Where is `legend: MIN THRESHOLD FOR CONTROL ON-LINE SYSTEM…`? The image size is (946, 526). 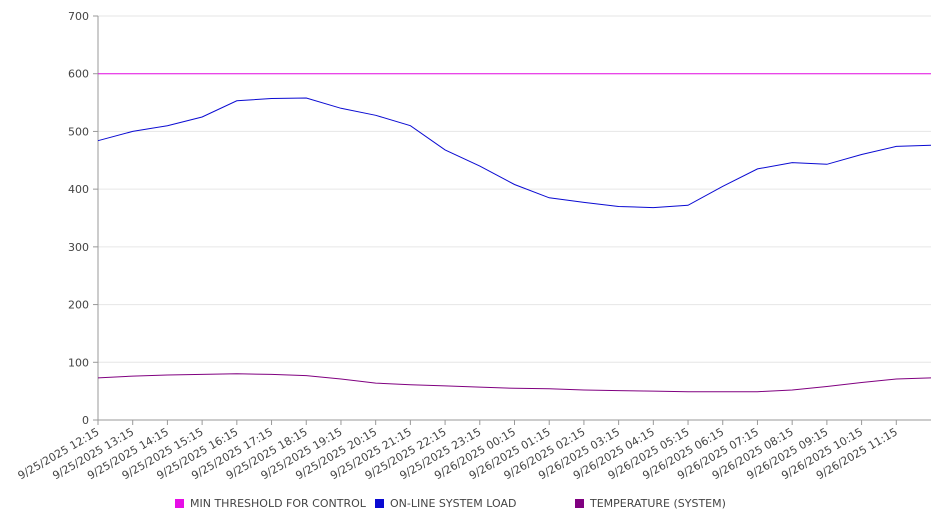
legend: MIN THRESHOLD FOR CONTROL ON-LINE SYSTEM… is located at coordinates (473, 506).